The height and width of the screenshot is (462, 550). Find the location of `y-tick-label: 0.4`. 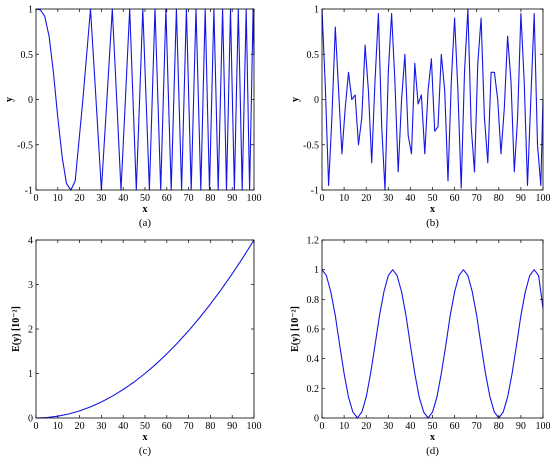

y-tick-label: 0.4 is located at coordinates (313, 359).